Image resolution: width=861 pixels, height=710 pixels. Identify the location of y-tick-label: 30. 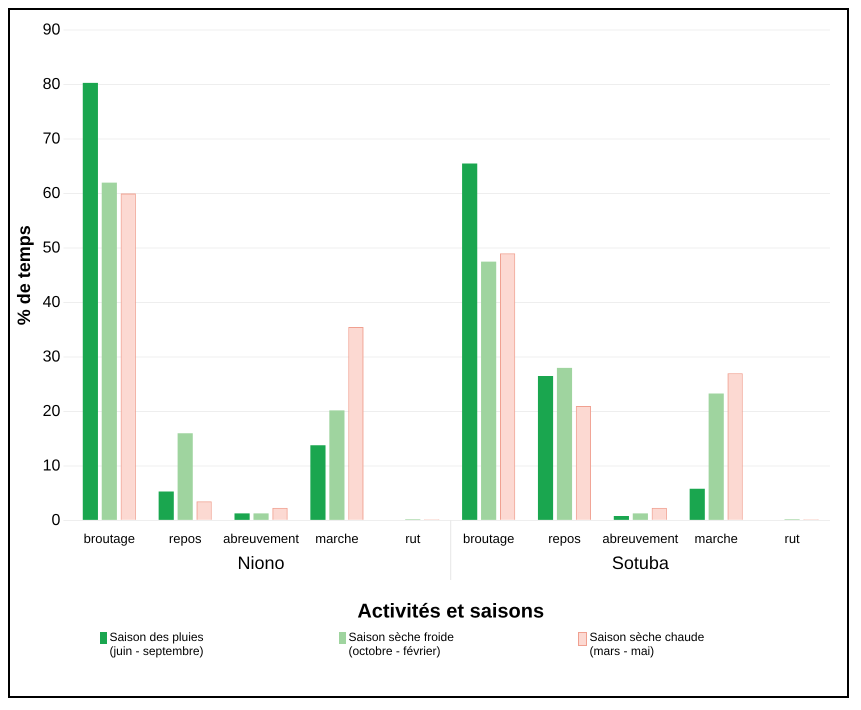
(51, 357).